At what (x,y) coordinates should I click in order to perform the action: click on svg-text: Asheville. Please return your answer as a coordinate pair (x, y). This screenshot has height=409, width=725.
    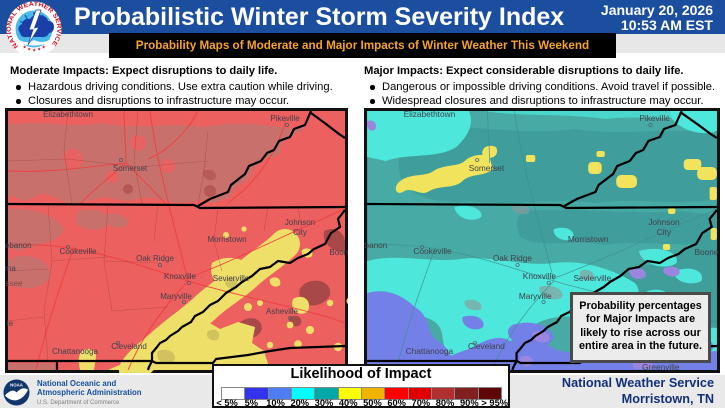
    Looking at the image, I should click on (282, 311).